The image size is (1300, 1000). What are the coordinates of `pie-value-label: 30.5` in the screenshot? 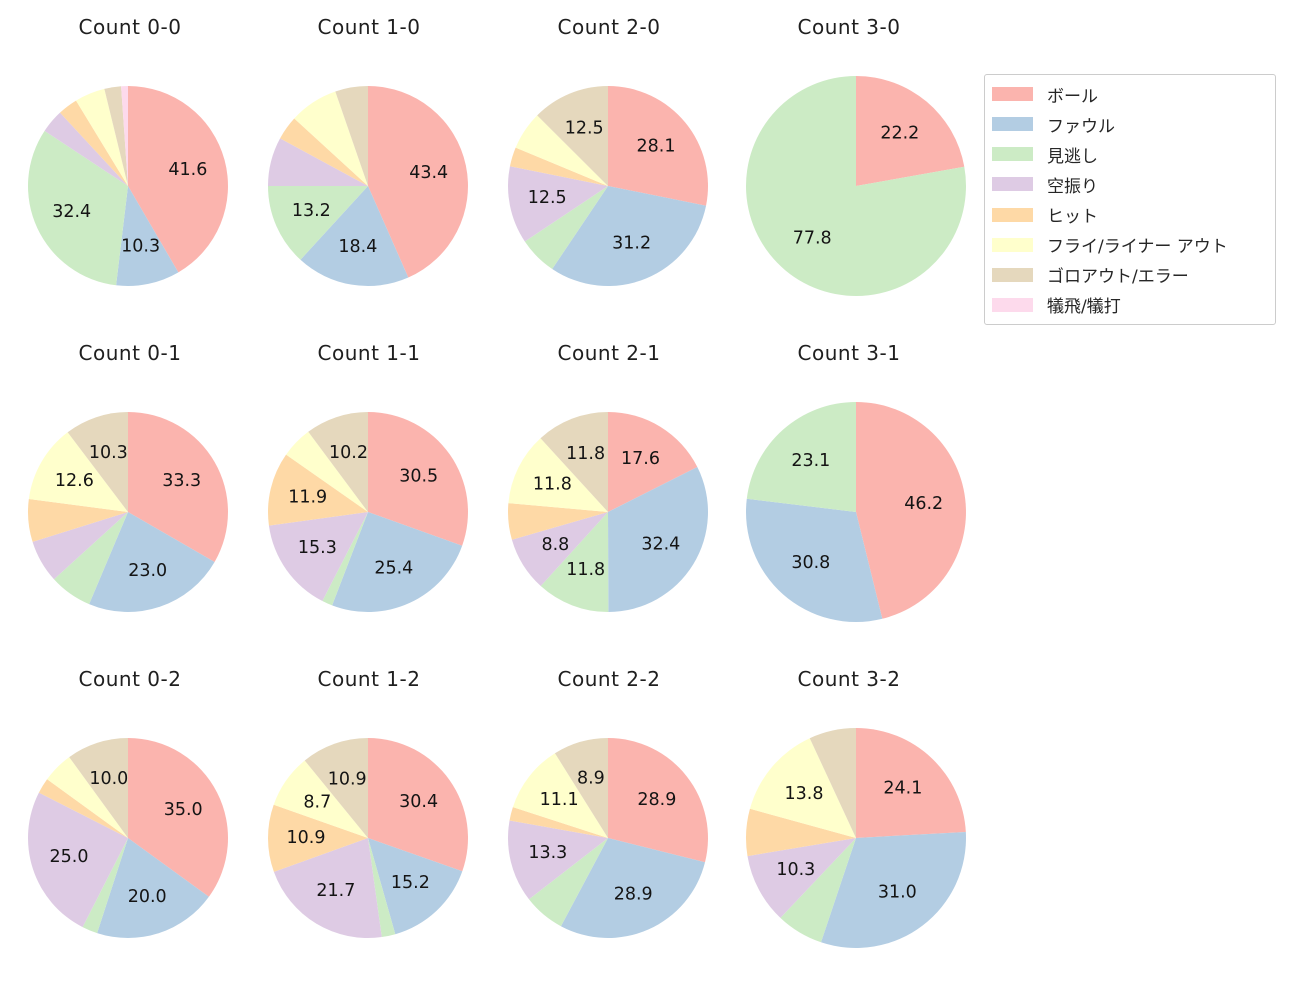 It's located at (418, 476).